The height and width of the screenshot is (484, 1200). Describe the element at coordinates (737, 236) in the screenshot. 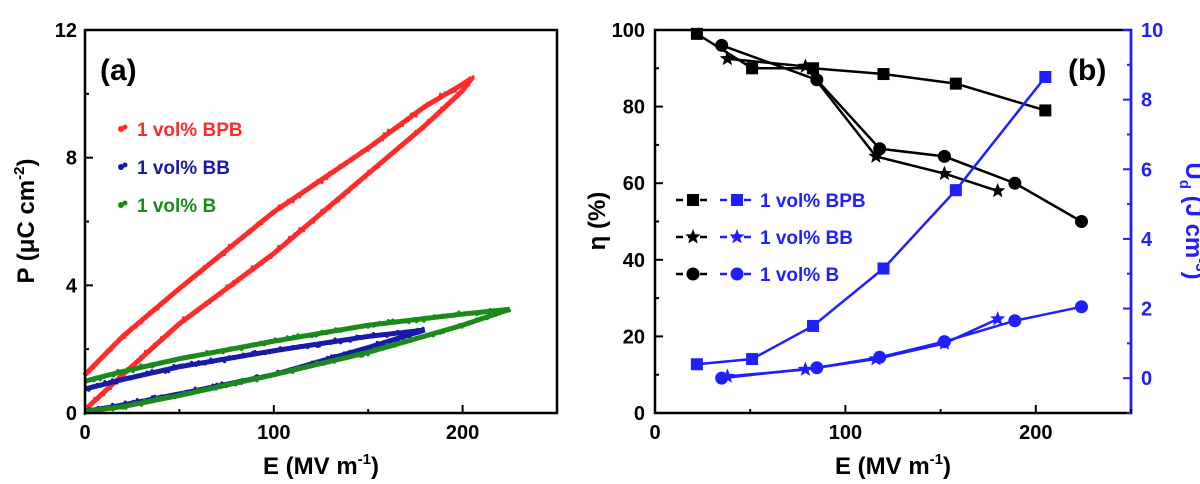

I see `legend-marker-energy` at that location.